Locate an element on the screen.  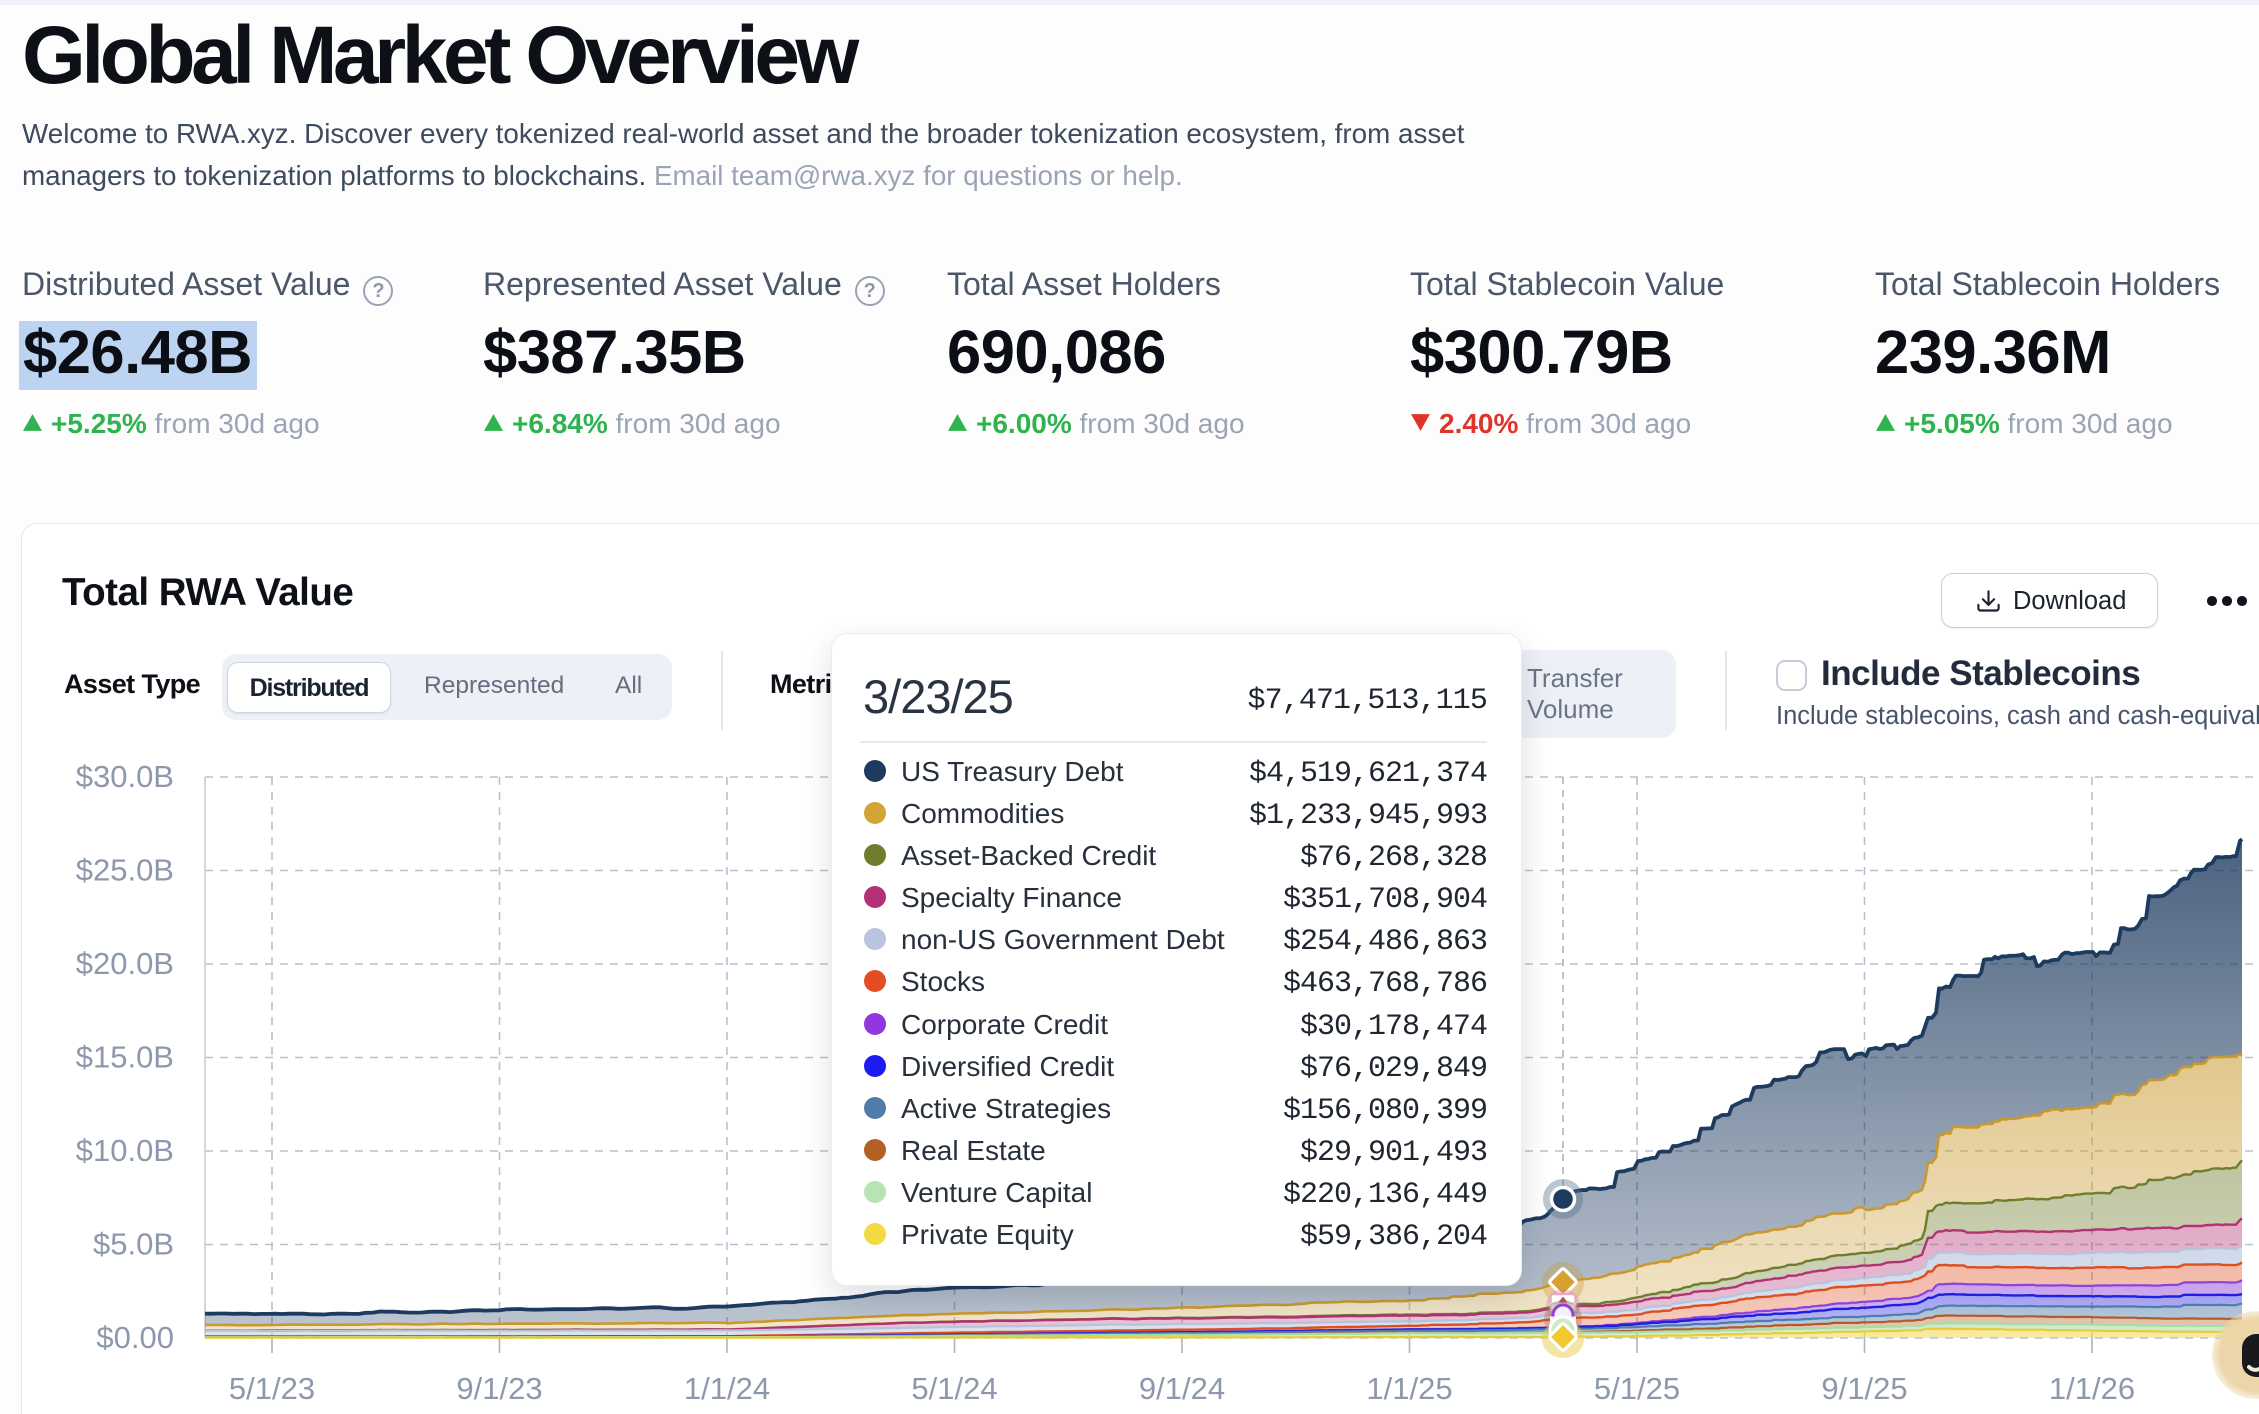
svg-text: 1/1/24 is located at coordinates (727, 1388).